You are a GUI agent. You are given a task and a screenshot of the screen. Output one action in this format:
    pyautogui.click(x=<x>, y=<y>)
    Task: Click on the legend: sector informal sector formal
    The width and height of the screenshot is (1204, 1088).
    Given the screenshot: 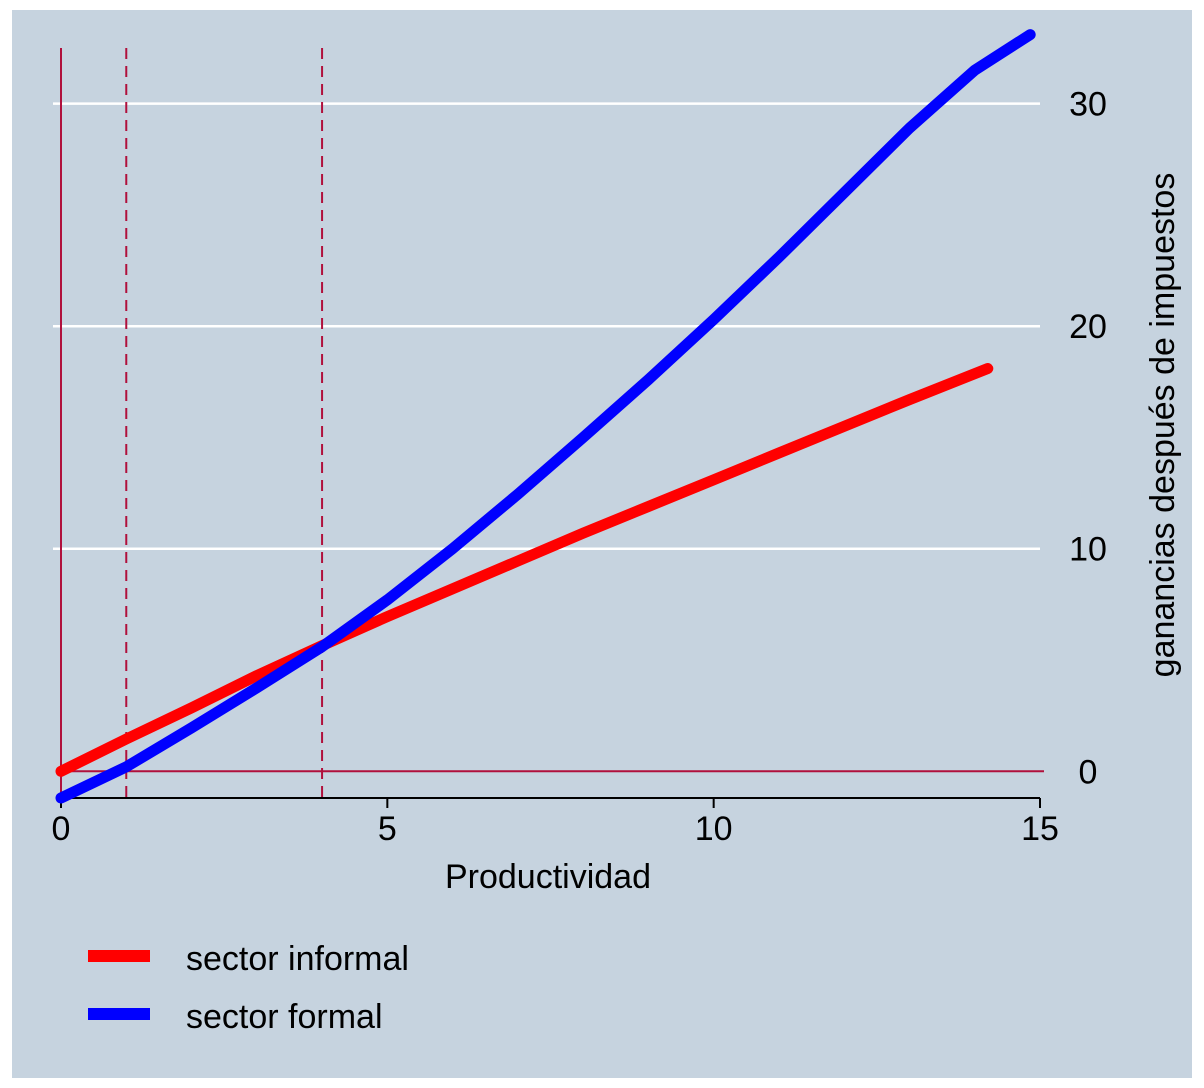 What is the action you would take?
    pyautogui.click(x=248, y=988)
    